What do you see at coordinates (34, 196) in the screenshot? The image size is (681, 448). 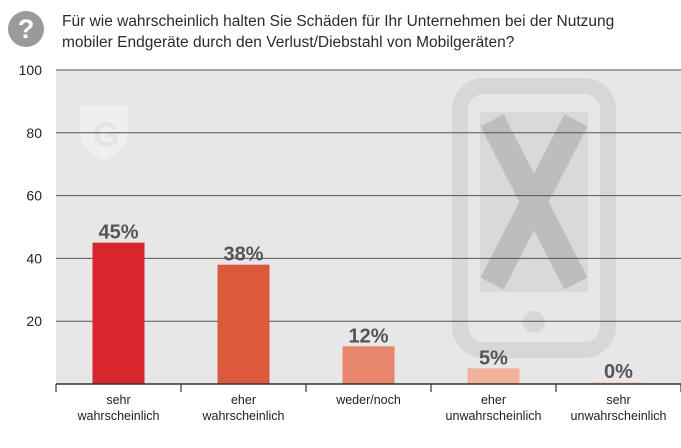 I see `y-tick-label: 60` at bounding box center [34, 196].